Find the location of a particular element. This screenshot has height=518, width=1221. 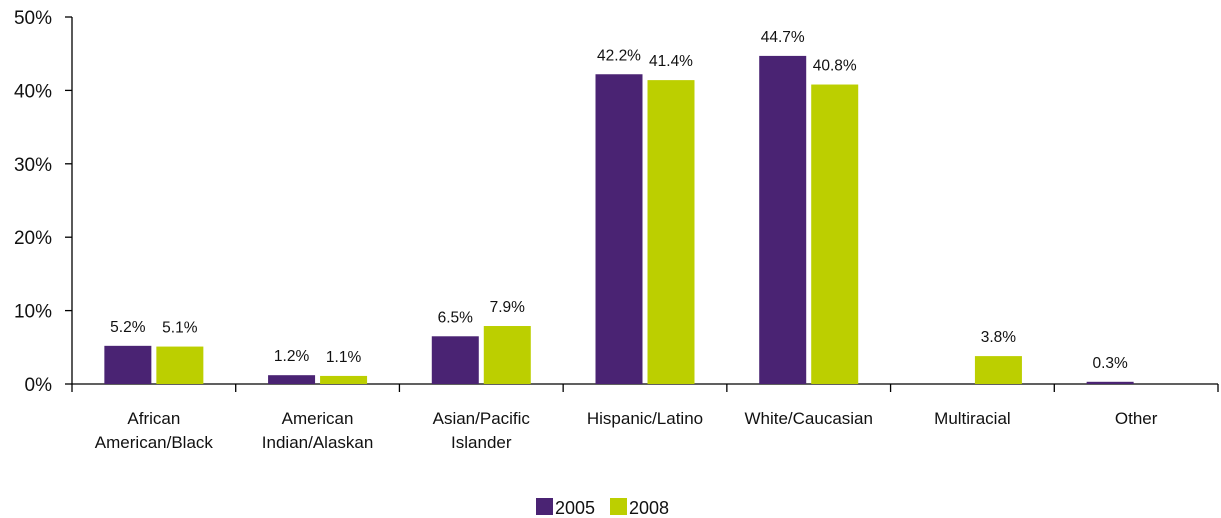

x-category-label: Multiracial is located at coordinates (972, 418).